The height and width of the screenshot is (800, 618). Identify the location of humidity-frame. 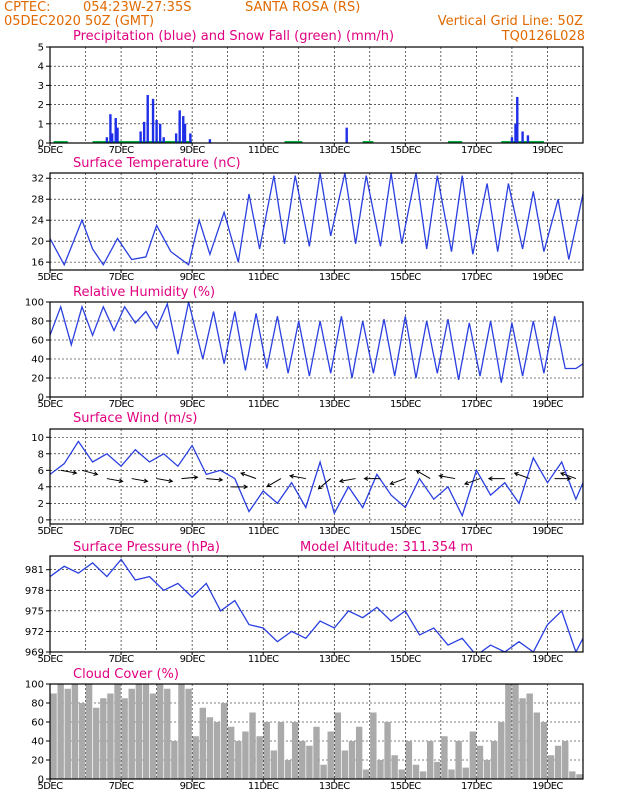
(316, 349).